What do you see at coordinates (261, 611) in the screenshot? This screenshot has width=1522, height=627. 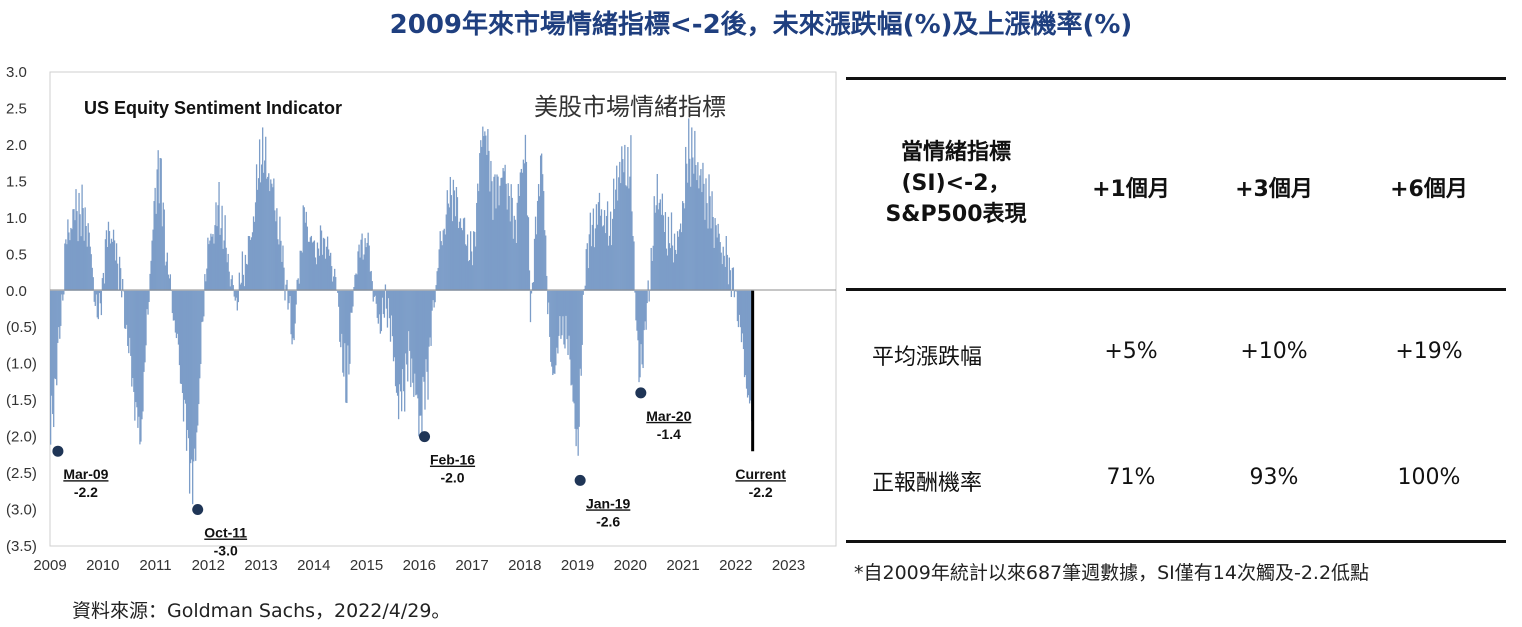 I see `source-note: 資料來源：Goldman Sachs，2022/4/29。` at bounding box center [261, 611].